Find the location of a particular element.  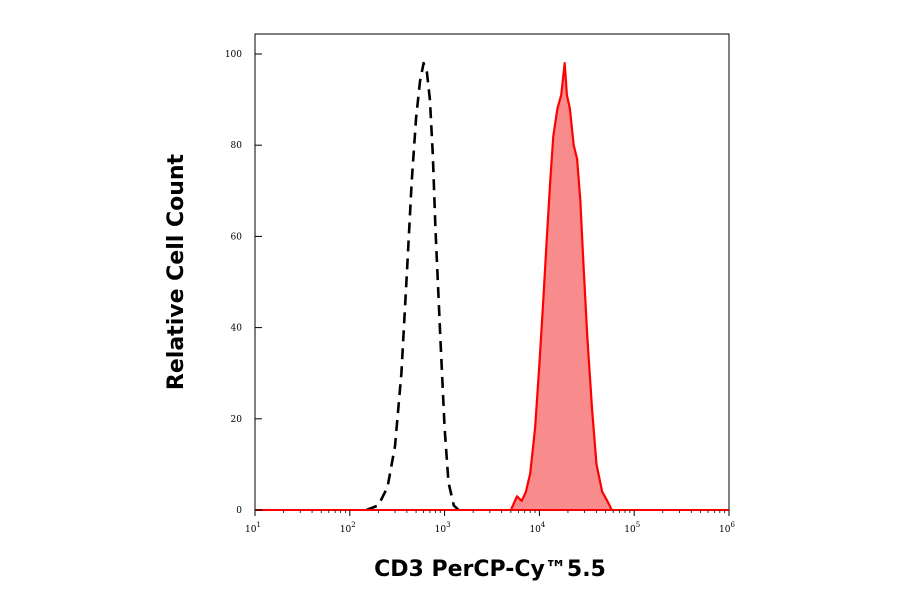

x-tick-label: 10⁵ is located at coordinates (632, 528).